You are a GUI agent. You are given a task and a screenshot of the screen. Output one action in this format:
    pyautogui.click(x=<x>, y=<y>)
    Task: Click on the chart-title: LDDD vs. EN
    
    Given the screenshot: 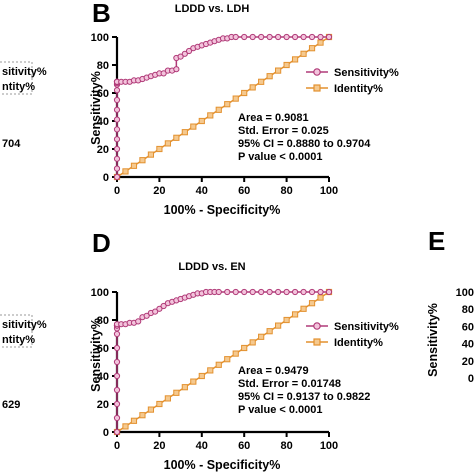 What is the action you would take?
    pyautogui.click(x=211, y=267)
    